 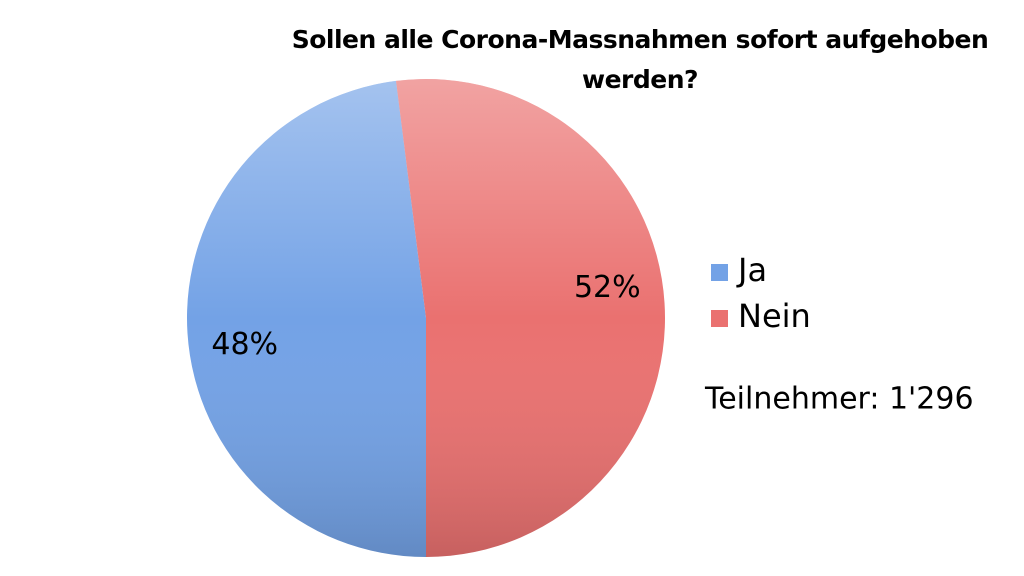 I want to click on annotation: Teilnehmer: 1'296, so click(x=839, y=399).